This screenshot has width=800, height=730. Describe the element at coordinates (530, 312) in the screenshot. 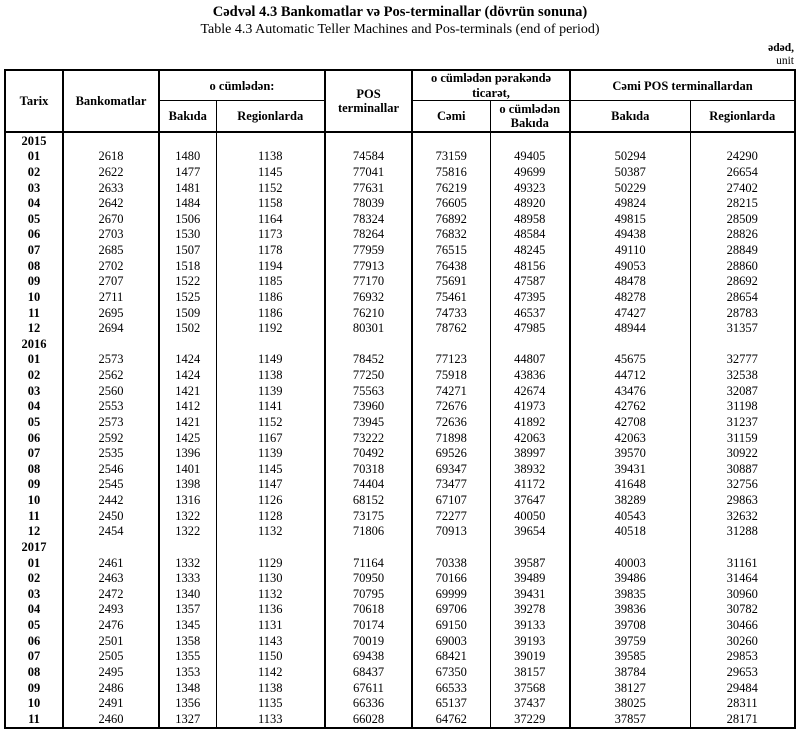

I see `value-cell: 46537` at that location.